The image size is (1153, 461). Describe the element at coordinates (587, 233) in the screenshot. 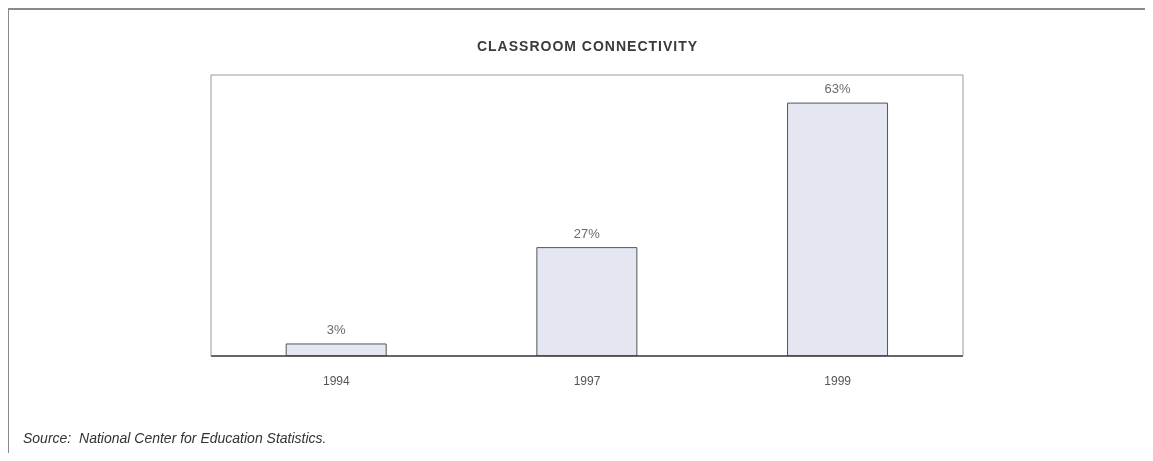

I see `data-label: 27%` at that location.